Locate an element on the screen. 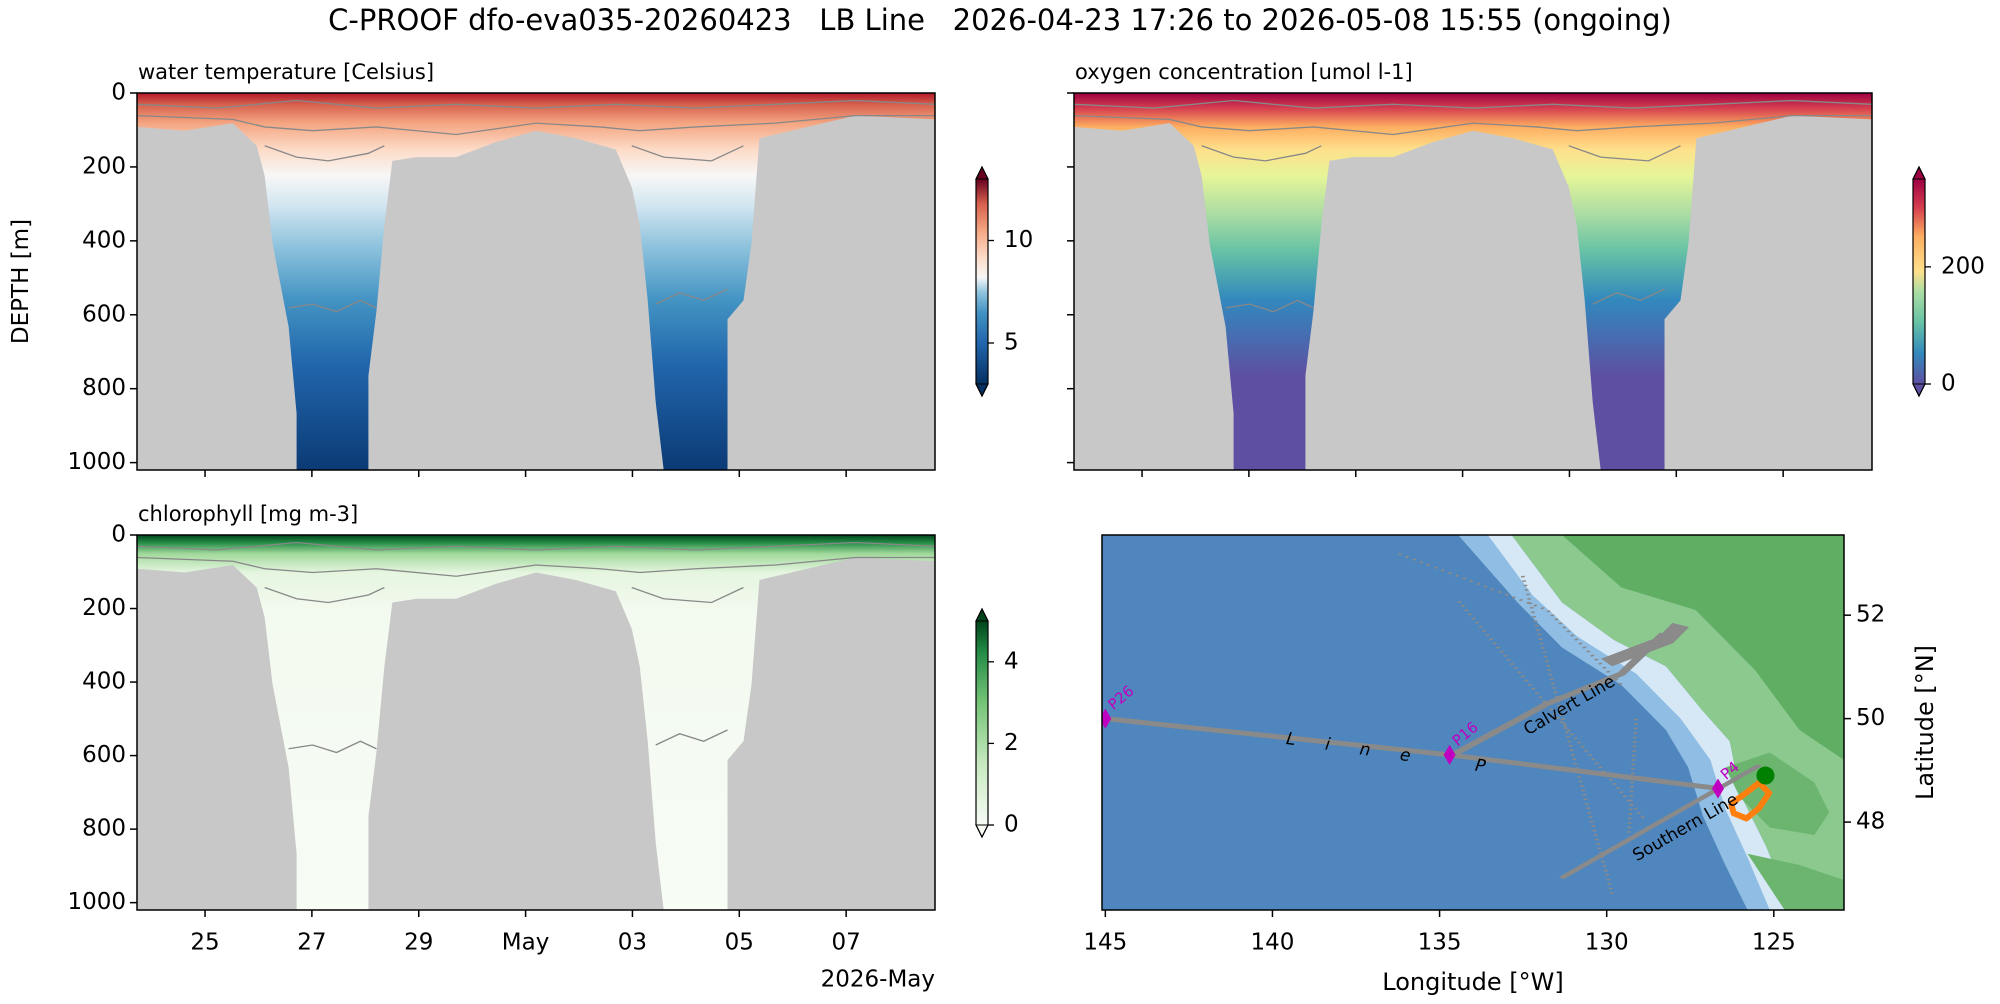  x-tick-label: 07 is located at coordinates (846, 943).